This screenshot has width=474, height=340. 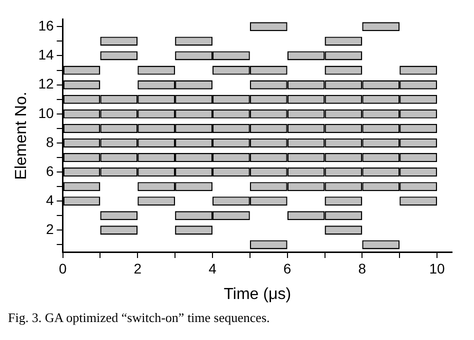 I want to click on y-tick-label: 4, so click(x=50, y=200).